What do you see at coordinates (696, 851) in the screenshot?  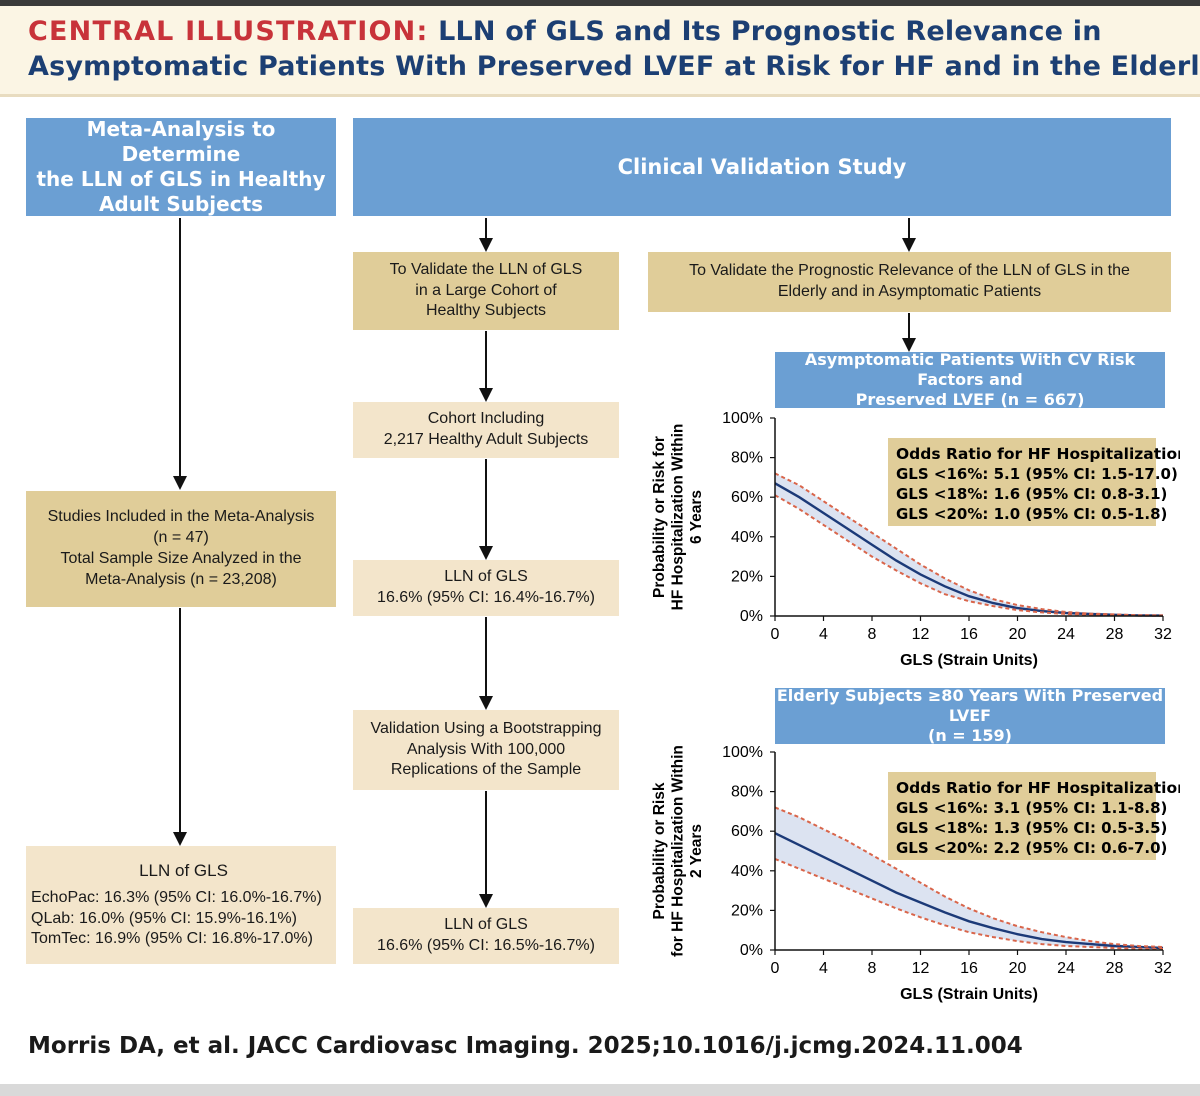 I see `y-axis-label-line: 2 Years` at bounding box center [696, 851].